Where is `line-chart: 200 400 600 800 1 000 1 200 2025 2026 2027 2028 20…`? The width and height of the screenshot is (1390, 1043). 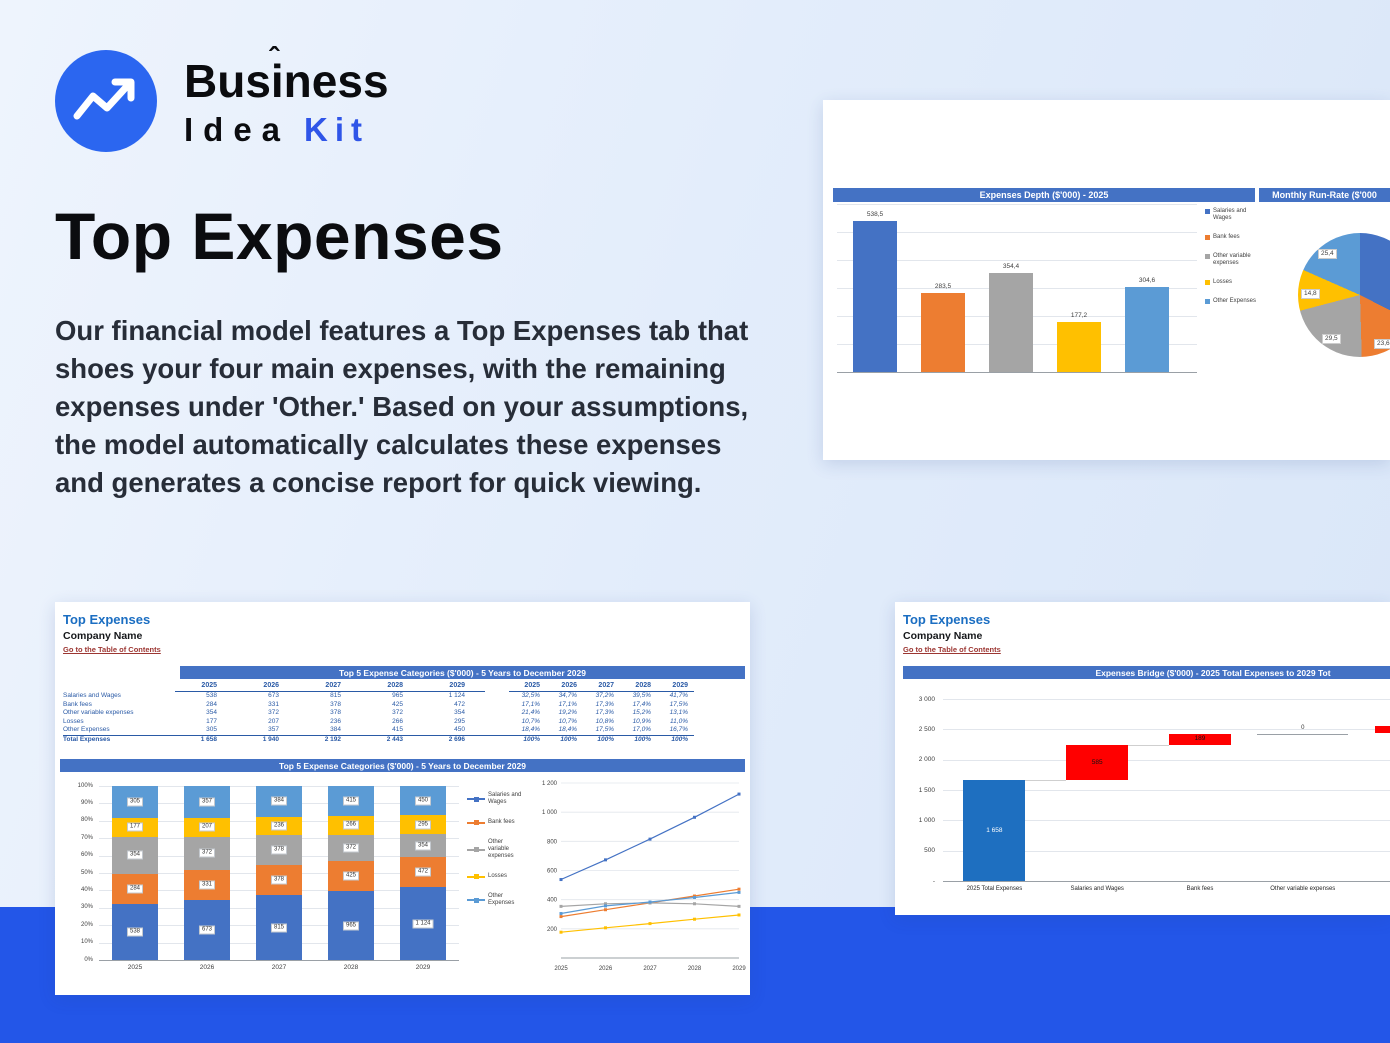 line-chart: 200 400 600 800 1 000 1 200 2025 2026 2027 2028 20… is located at coordinates (644, 876).